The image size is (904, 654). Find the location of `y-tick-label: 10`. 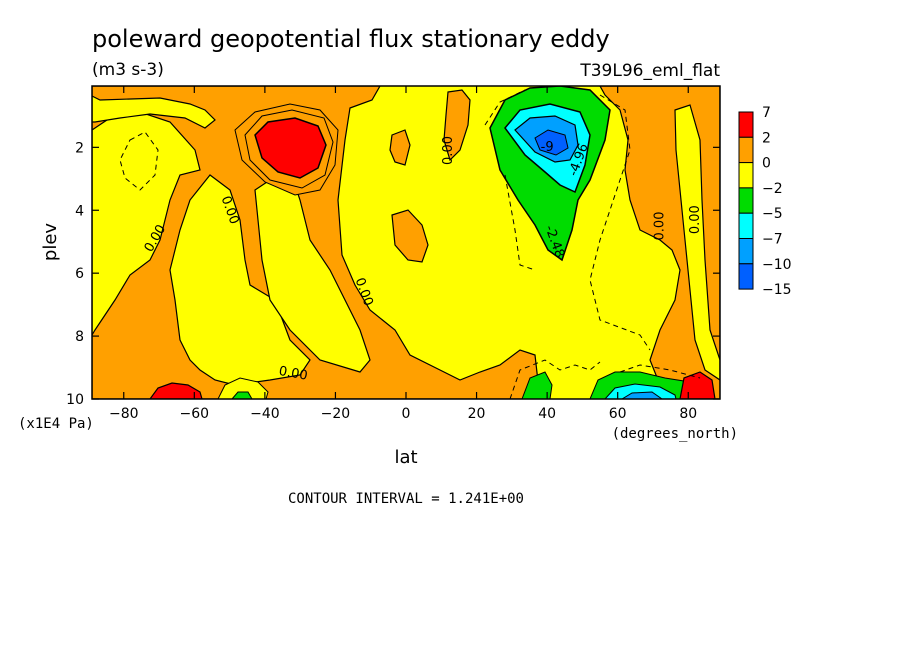

y-tick-label: 10 is located at coordinates (75, 400).